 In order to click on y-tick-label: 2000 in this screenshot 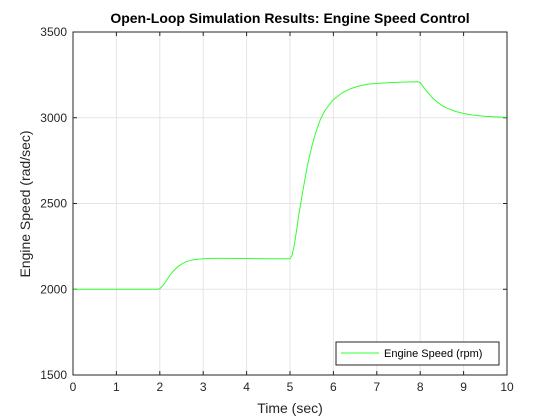, I will do `click(53, 289)`.